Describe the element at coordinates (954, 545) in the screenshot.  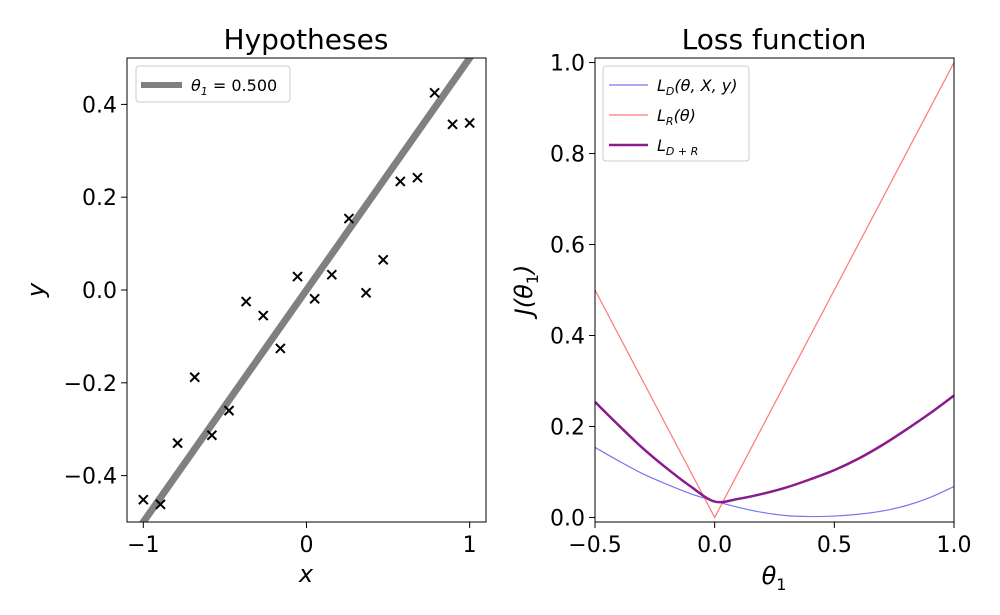
I see `loss-x-tick-label: 1.0` at that location.